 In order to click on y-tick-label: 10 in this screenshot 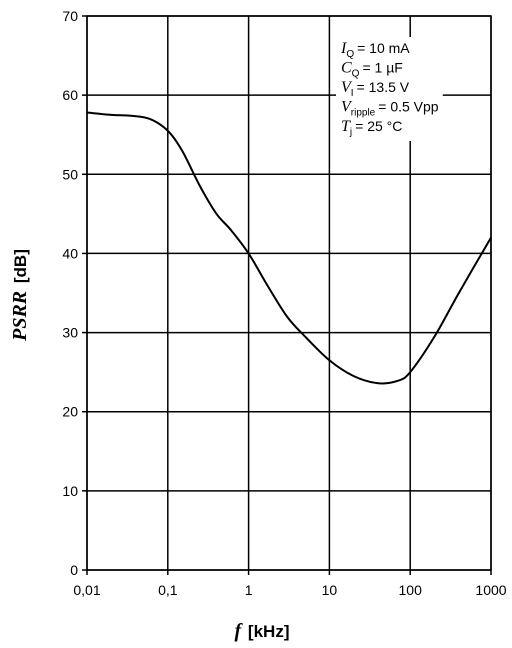, I will do `click(70, 491)`.